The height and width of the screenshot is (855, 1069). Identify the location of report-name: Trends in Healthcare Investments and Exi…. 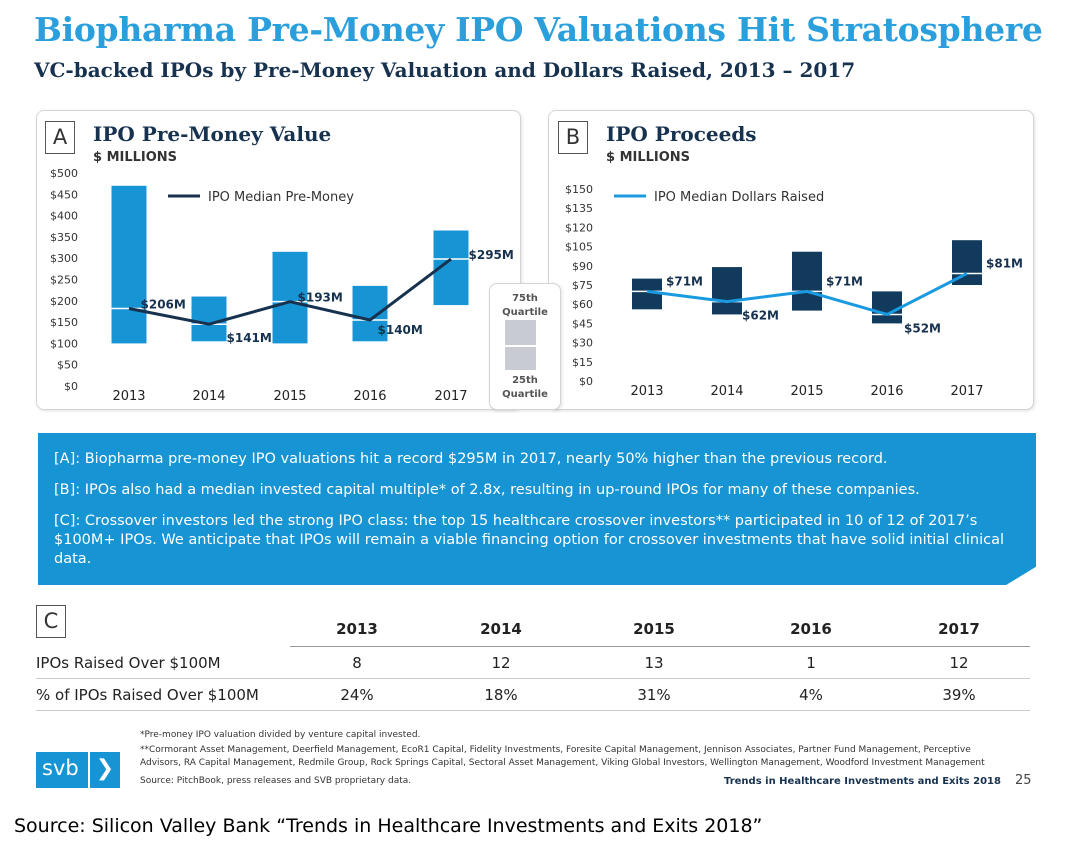
(862, 781).